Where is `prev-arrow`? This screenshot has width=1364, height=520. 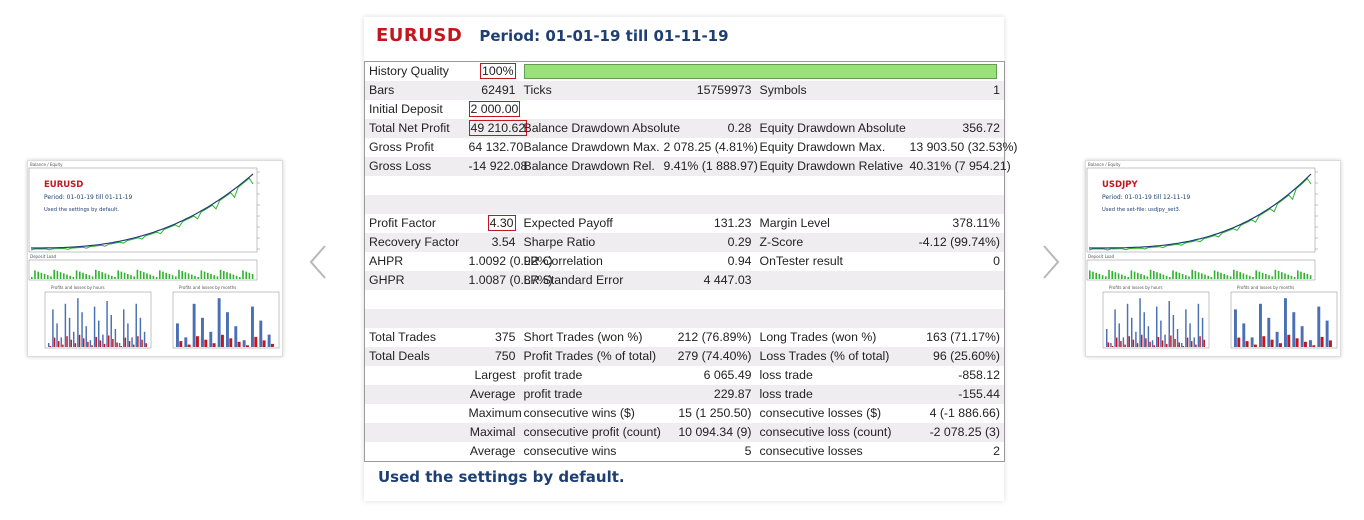 prev-arrow is located at coordinates (319, 262).